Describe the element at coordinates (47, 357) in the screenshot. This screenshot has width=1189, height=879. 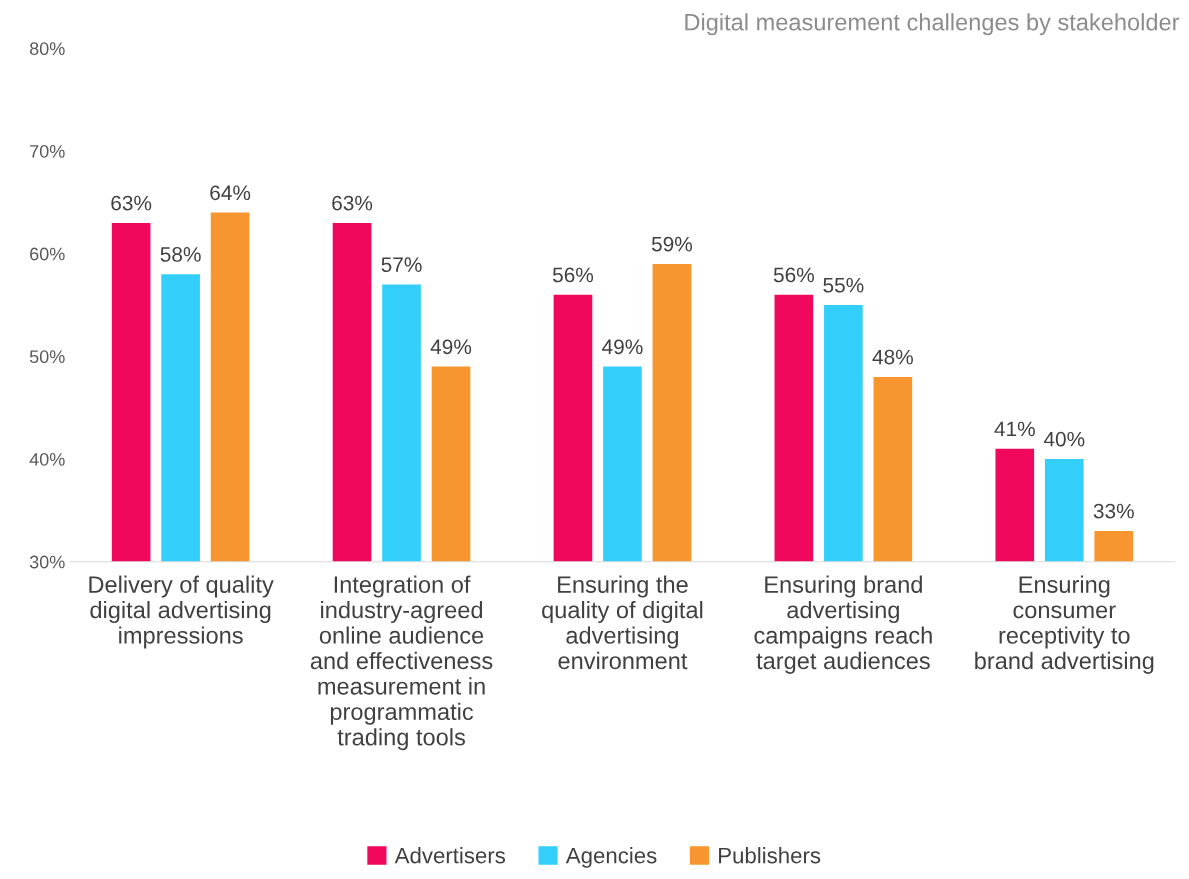
I see `y-tick-label: 50%` at that location.